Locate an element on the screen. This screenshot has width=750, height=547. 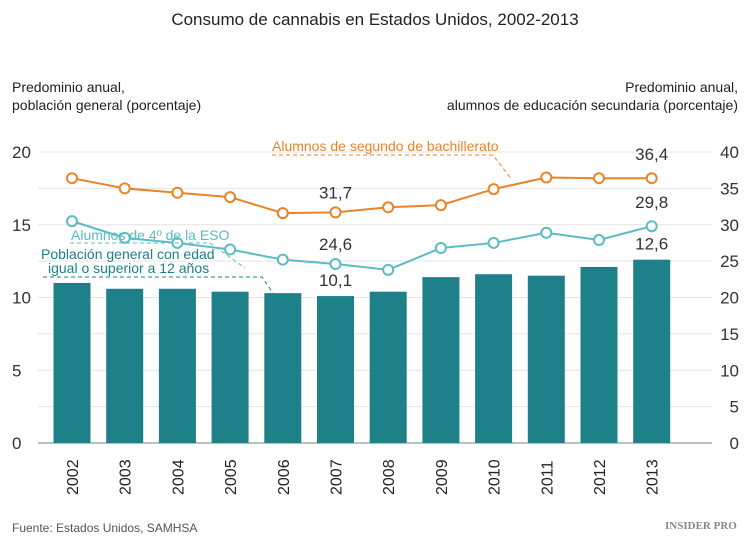
y-axis-left-label-line1: Predominio anual, is located at coordinates (68, 87).